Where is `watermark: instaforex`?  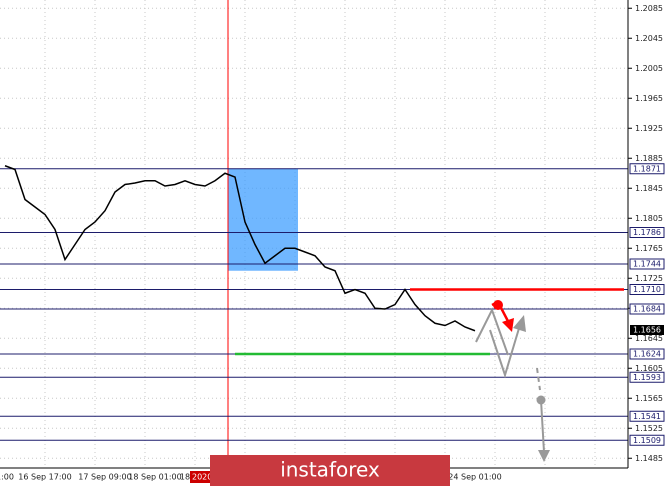 watermark: instaforex is located at coordinates (330, 470).